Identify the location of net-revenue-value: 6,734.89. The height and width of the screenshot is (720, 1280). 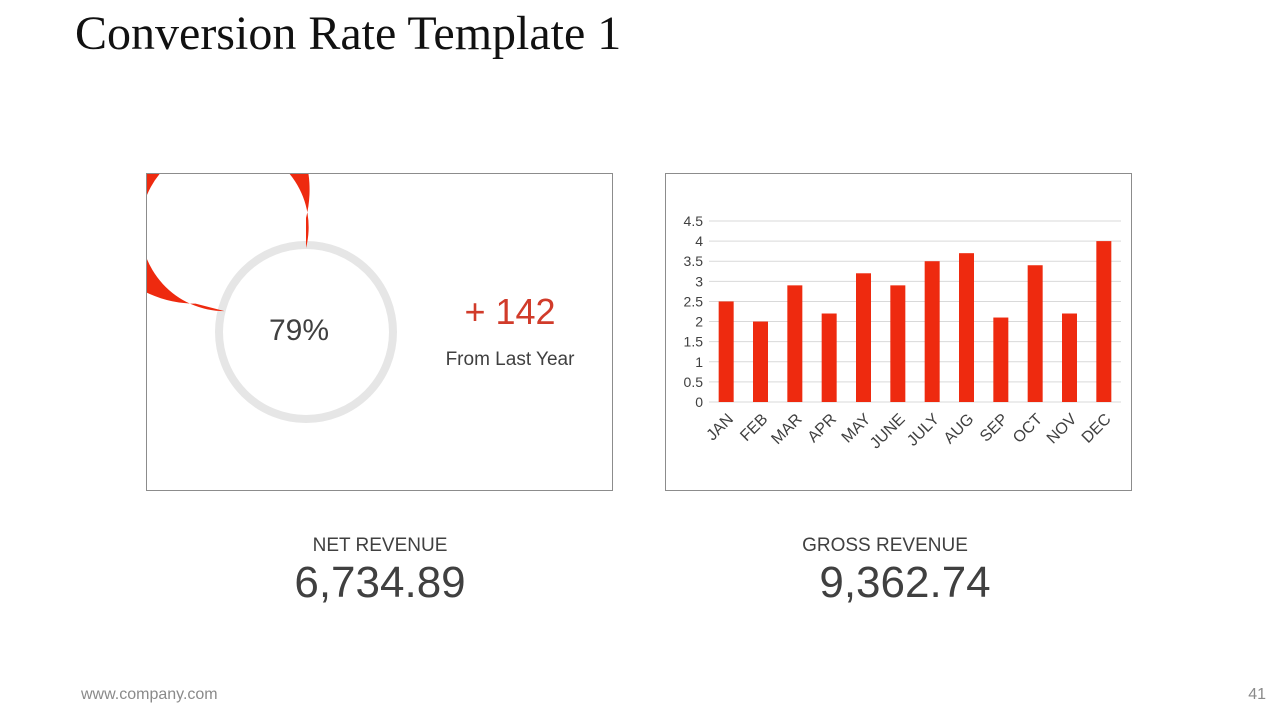
(380, 582).